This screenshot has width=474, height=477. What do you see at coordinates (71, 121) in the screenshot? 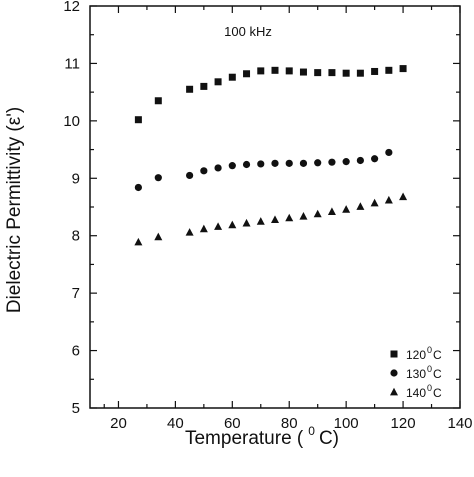
I see `y-tick-label: 10` at bounding box center [71, 121].